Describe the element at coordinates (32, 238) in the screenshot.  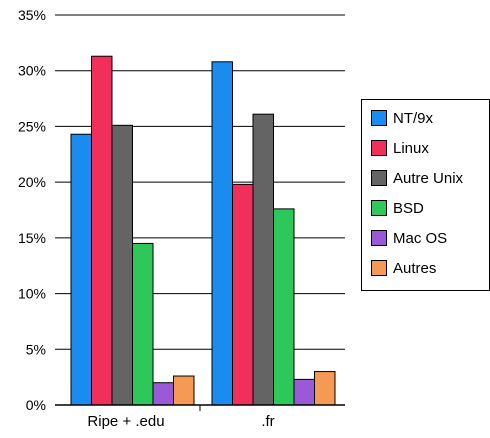
I see `y-tick-label: 15%` at that location.